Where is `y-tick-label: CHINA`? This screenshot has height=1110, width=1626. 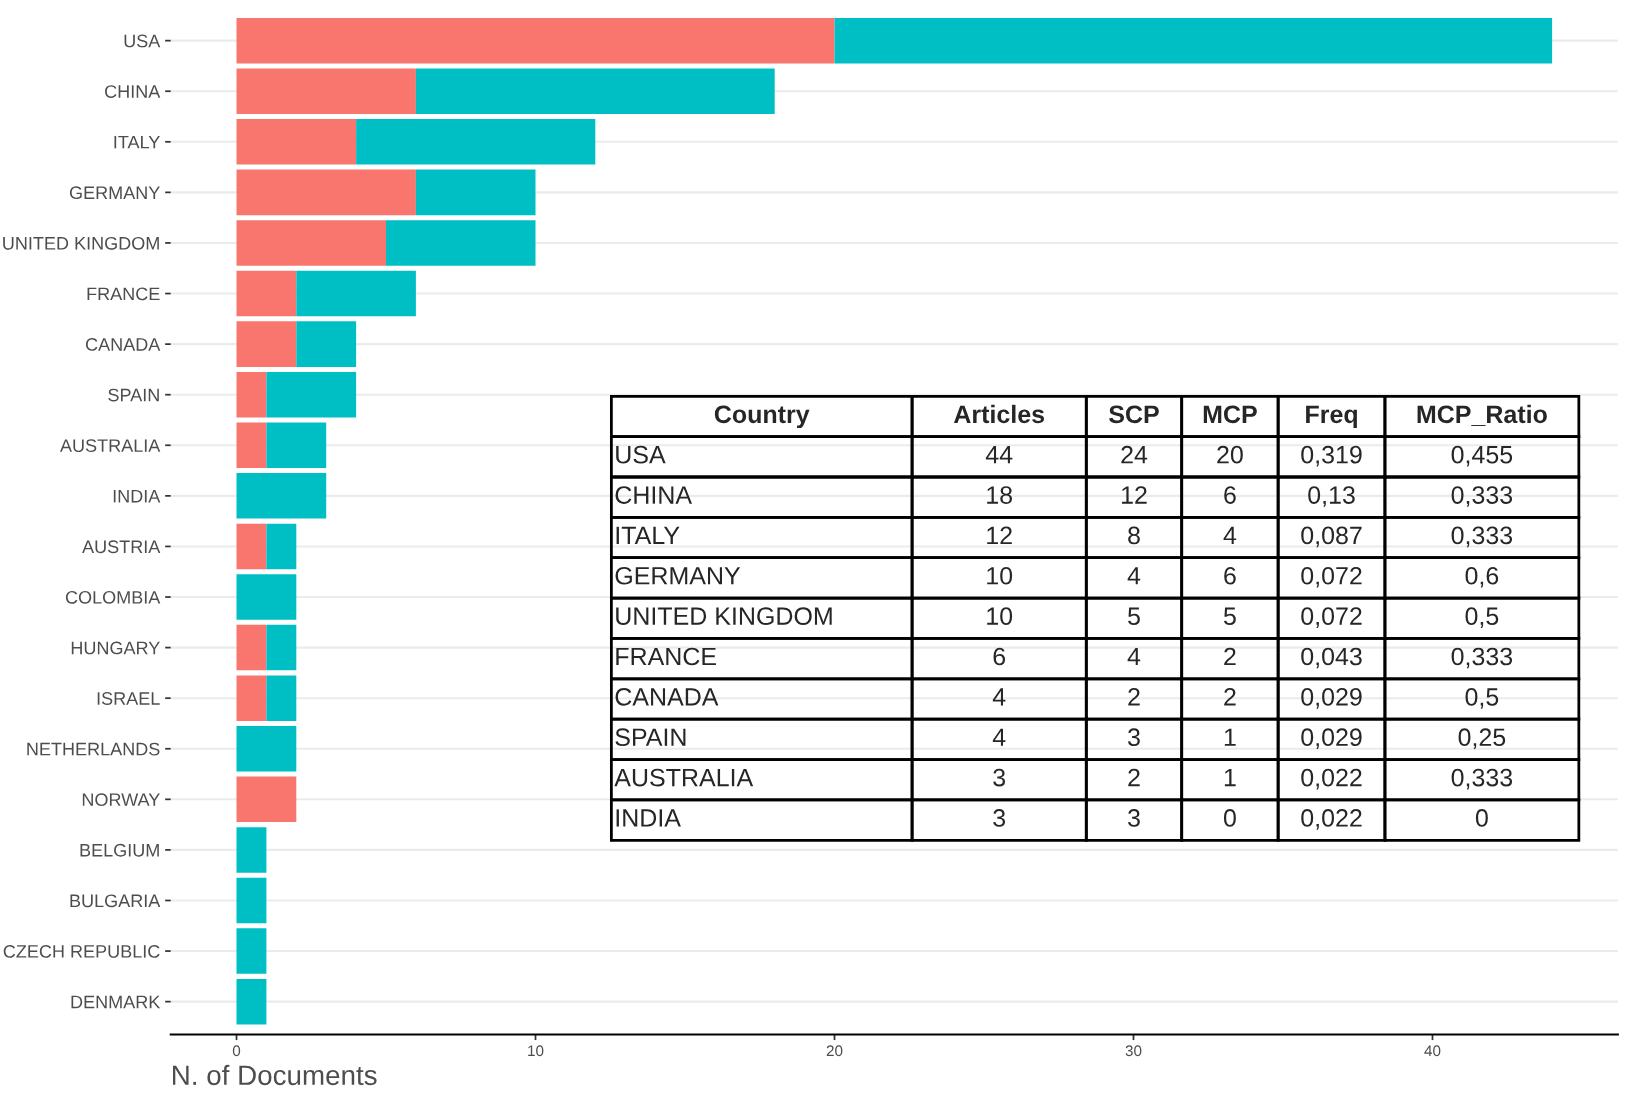 y-tick-label: CHINA is located at coordinates (133, 91).